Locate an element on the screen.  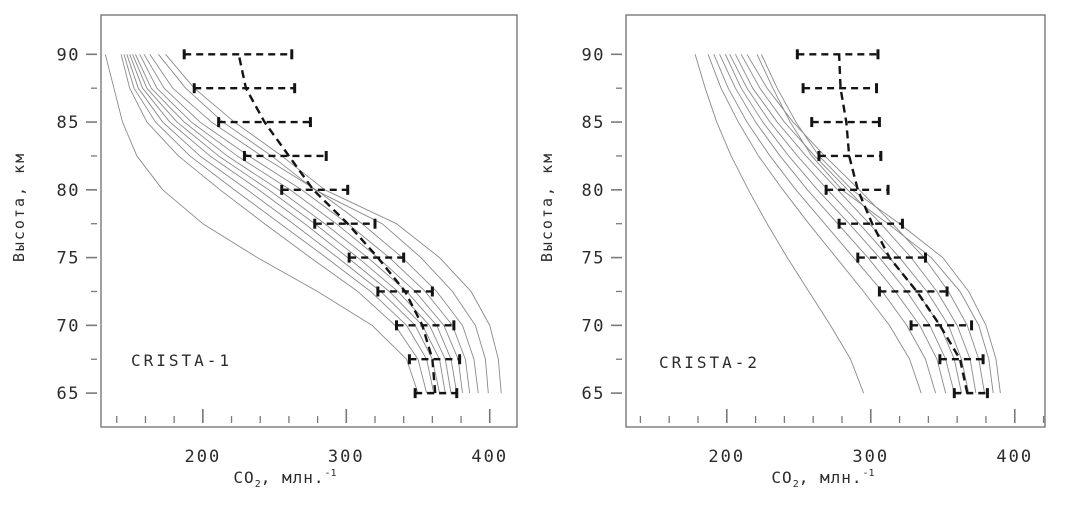
y-axis-title-crista-1: Высота, км is located at coordinates (19, 207).